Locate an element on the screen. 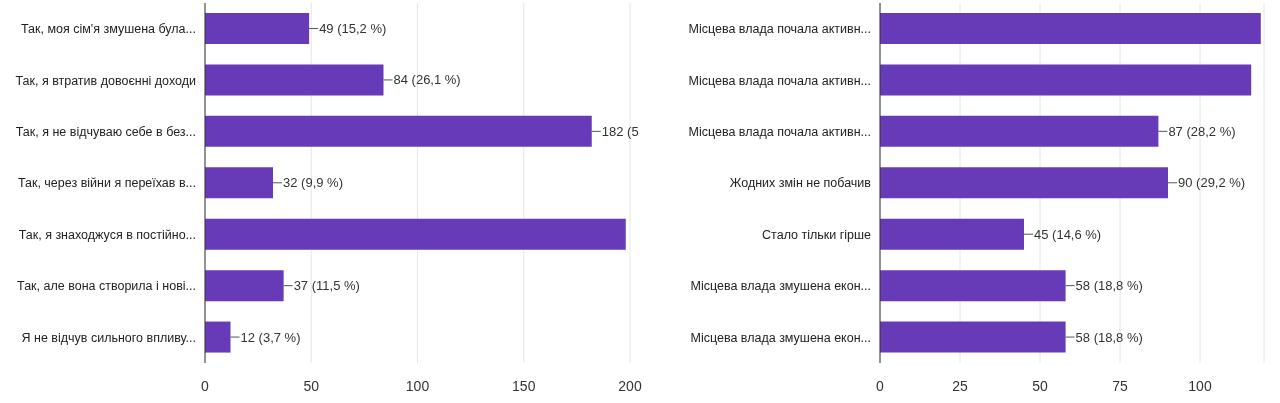 Image resolution: width=1280 pixels, height=403 pixels. data-label: 84 (26,1 %) is located at coordinates (427, 80).